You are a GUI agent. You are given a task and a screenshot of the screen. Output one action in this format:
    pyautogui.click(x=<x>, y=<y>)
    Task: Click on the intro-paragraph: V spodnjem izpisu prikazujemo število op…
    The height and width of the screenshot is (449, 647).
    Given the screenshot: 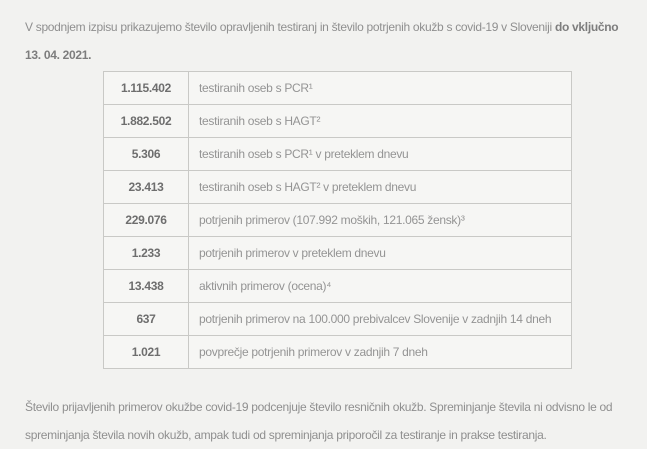 What is the action you would take?
    pyautogui.click(x=336, y=41)
    